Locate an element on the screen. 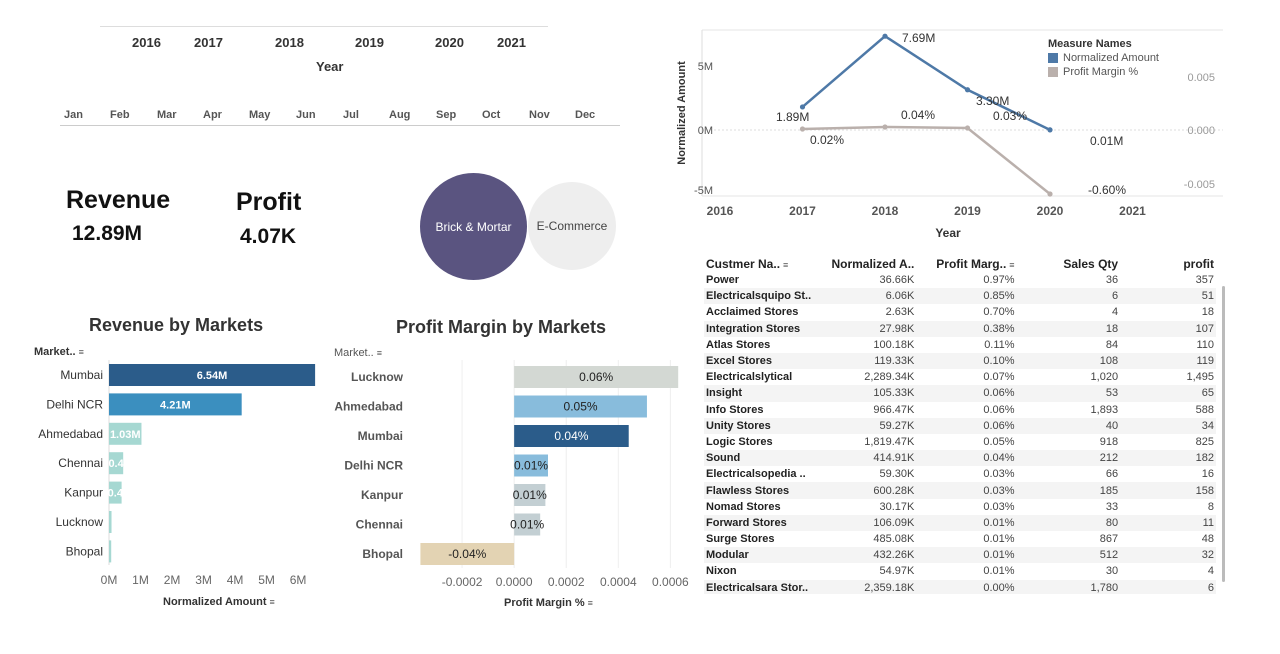  table-row: Sound 414.91K 0.04% 212 182 is located at coordinates (960, 458).